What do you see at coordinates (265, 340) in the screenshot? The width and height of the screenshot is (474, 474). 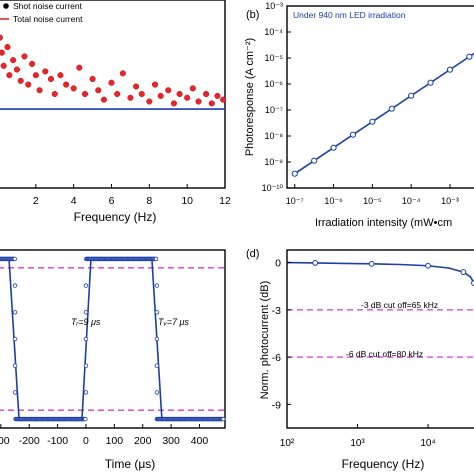 I see `panel-d-y-axis-label: Norm. photocurrent (dB)` at bounding box center [265, 340].